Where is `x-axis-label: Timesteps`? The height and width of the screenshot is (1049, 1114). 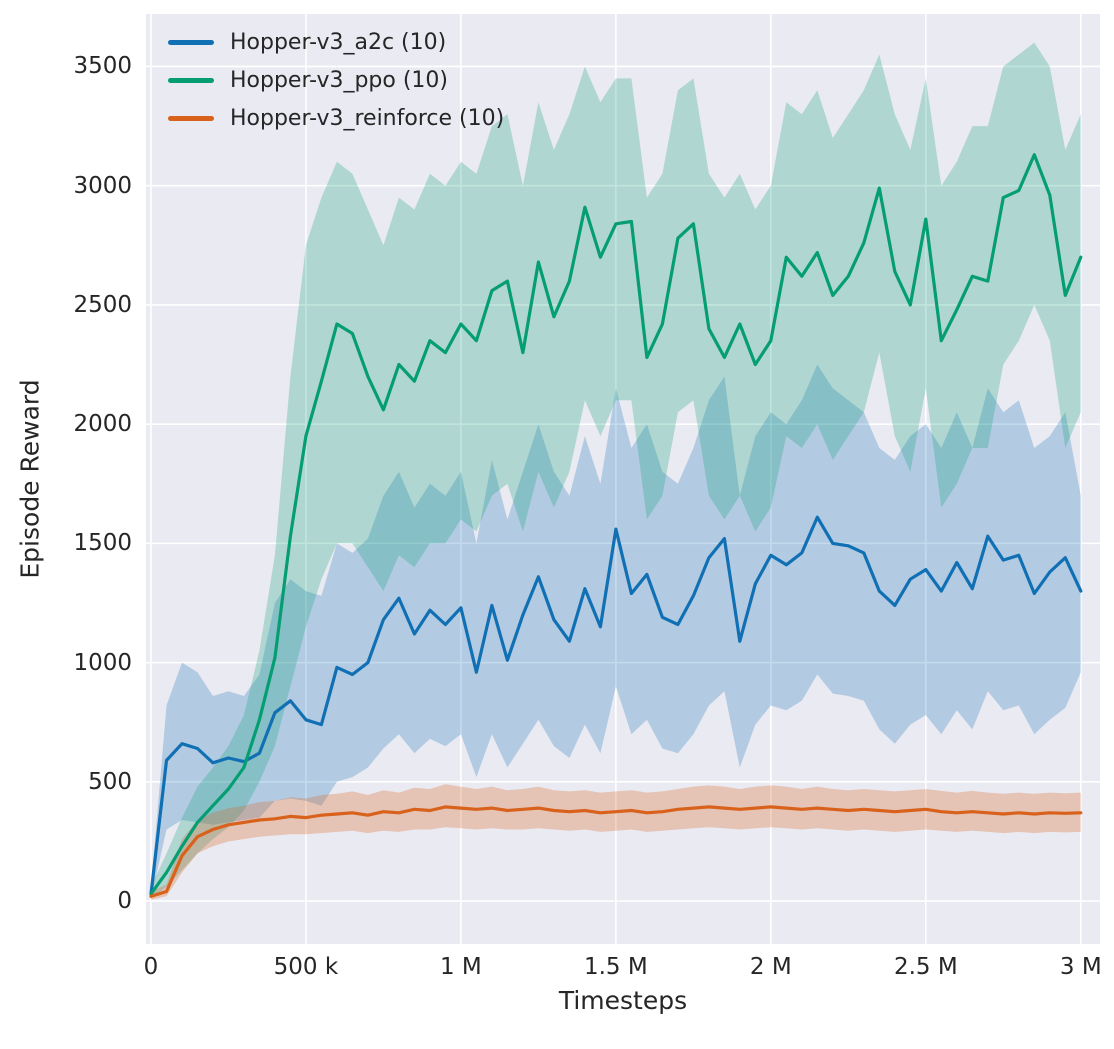
x-axis-label: Timesteps is located at coordinates (623, 1000).